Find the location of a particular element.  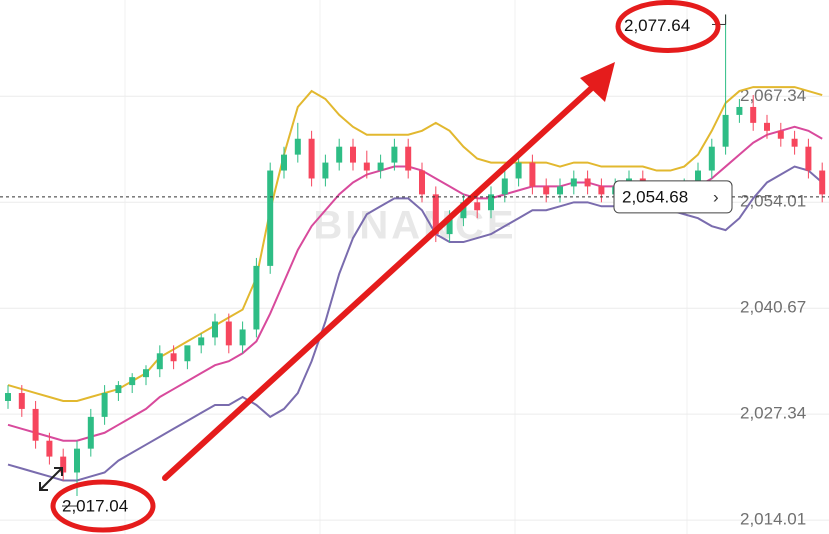

arrow-head is located at coordinates (597, 82).